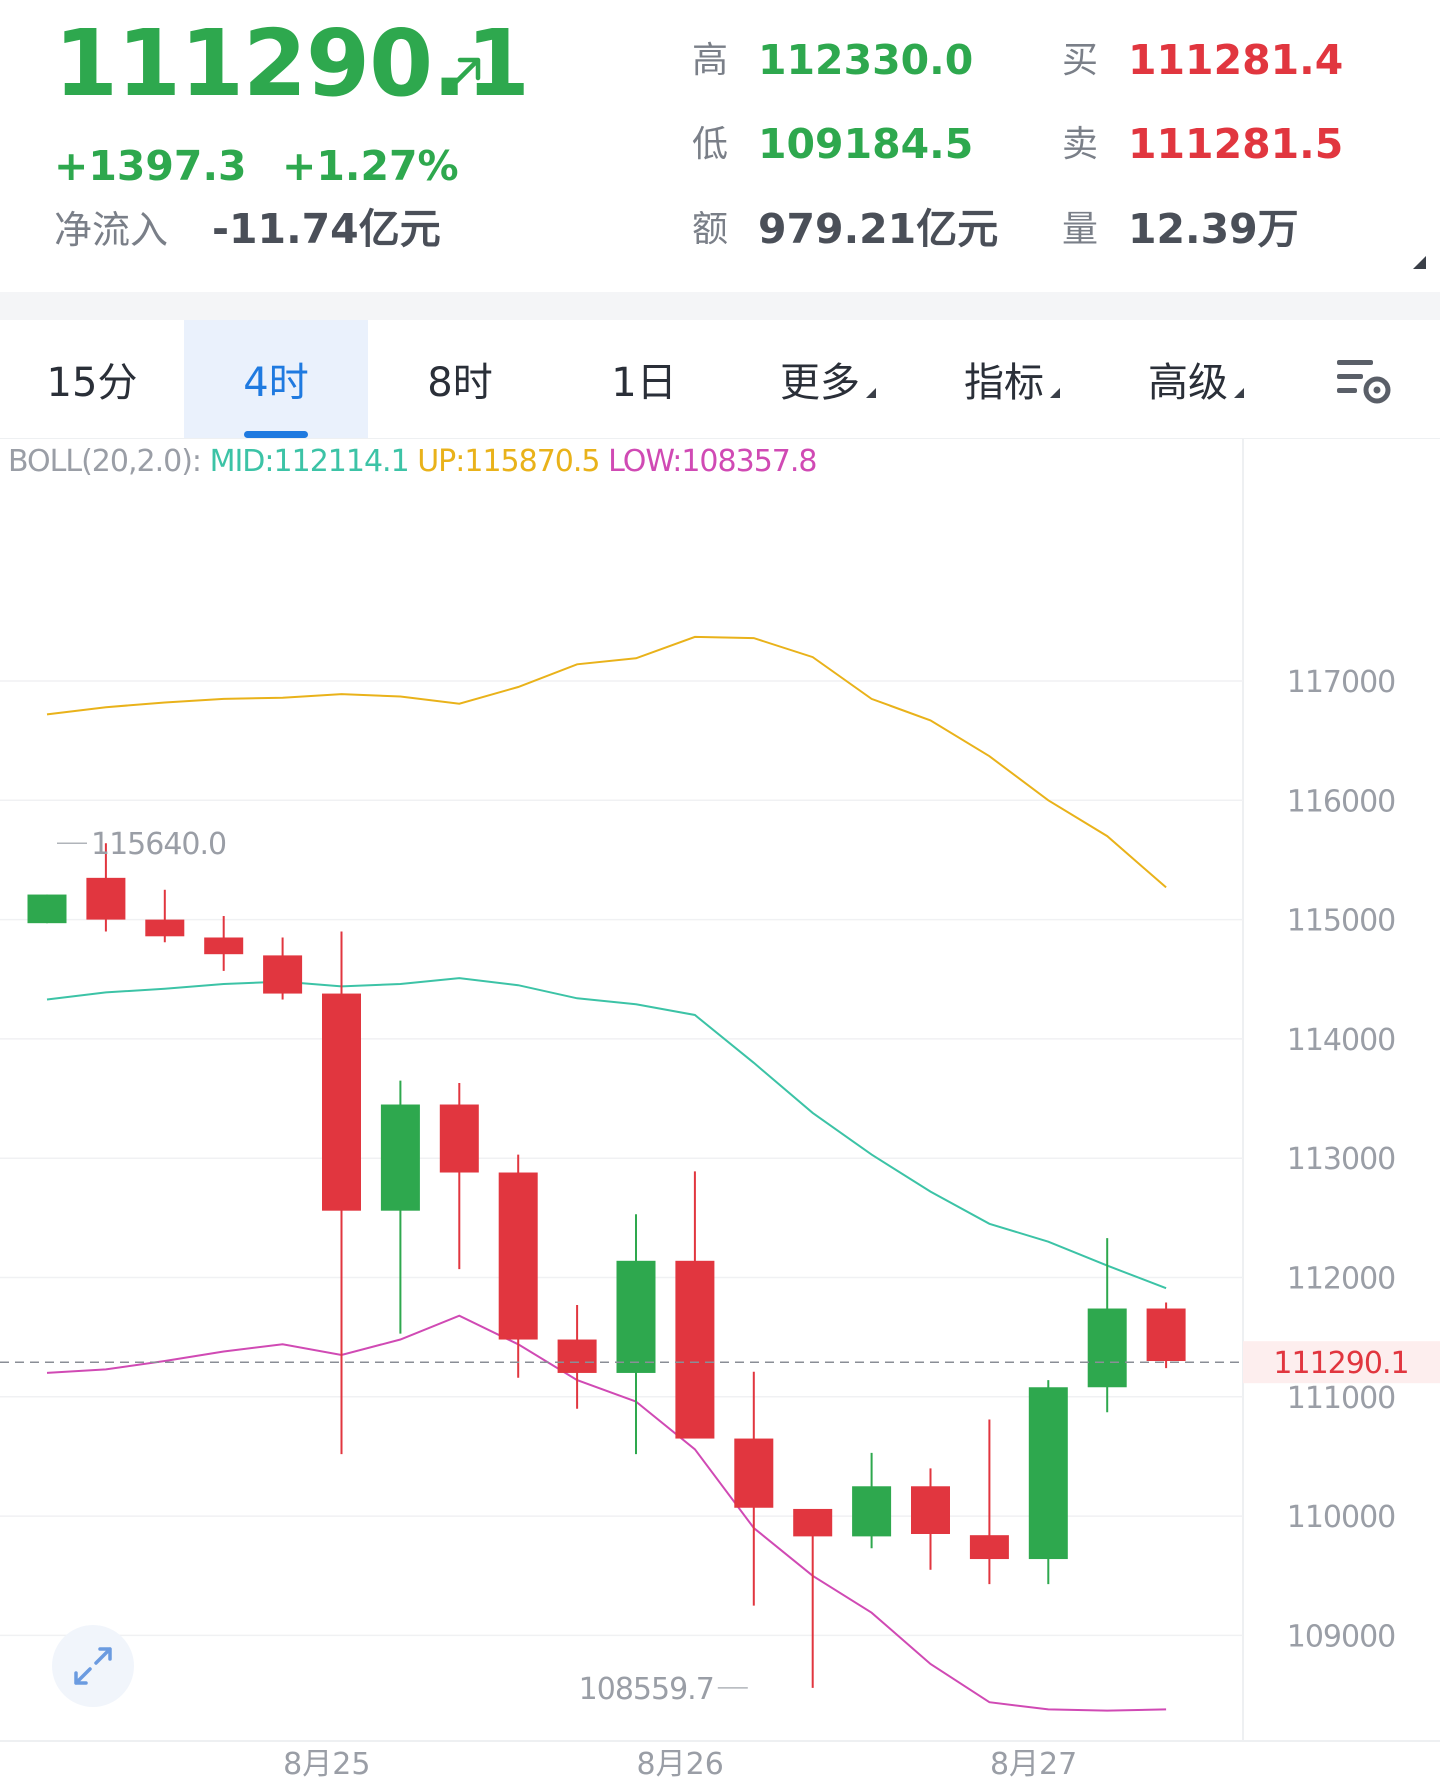  Describe the element at coordinates (276, 434) in the screenshot. I see `active-tab-indicator` at that location.